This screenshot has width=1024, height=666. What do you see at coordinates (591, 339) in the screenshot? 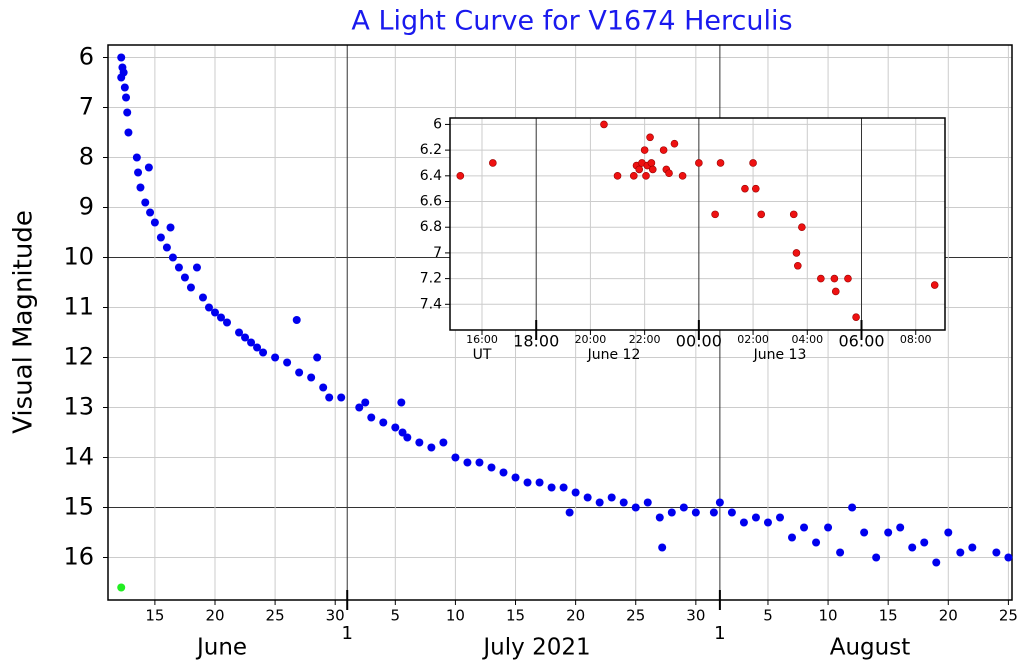
I see `x-tick-label: 20:00` at bounding box center [591, 339].